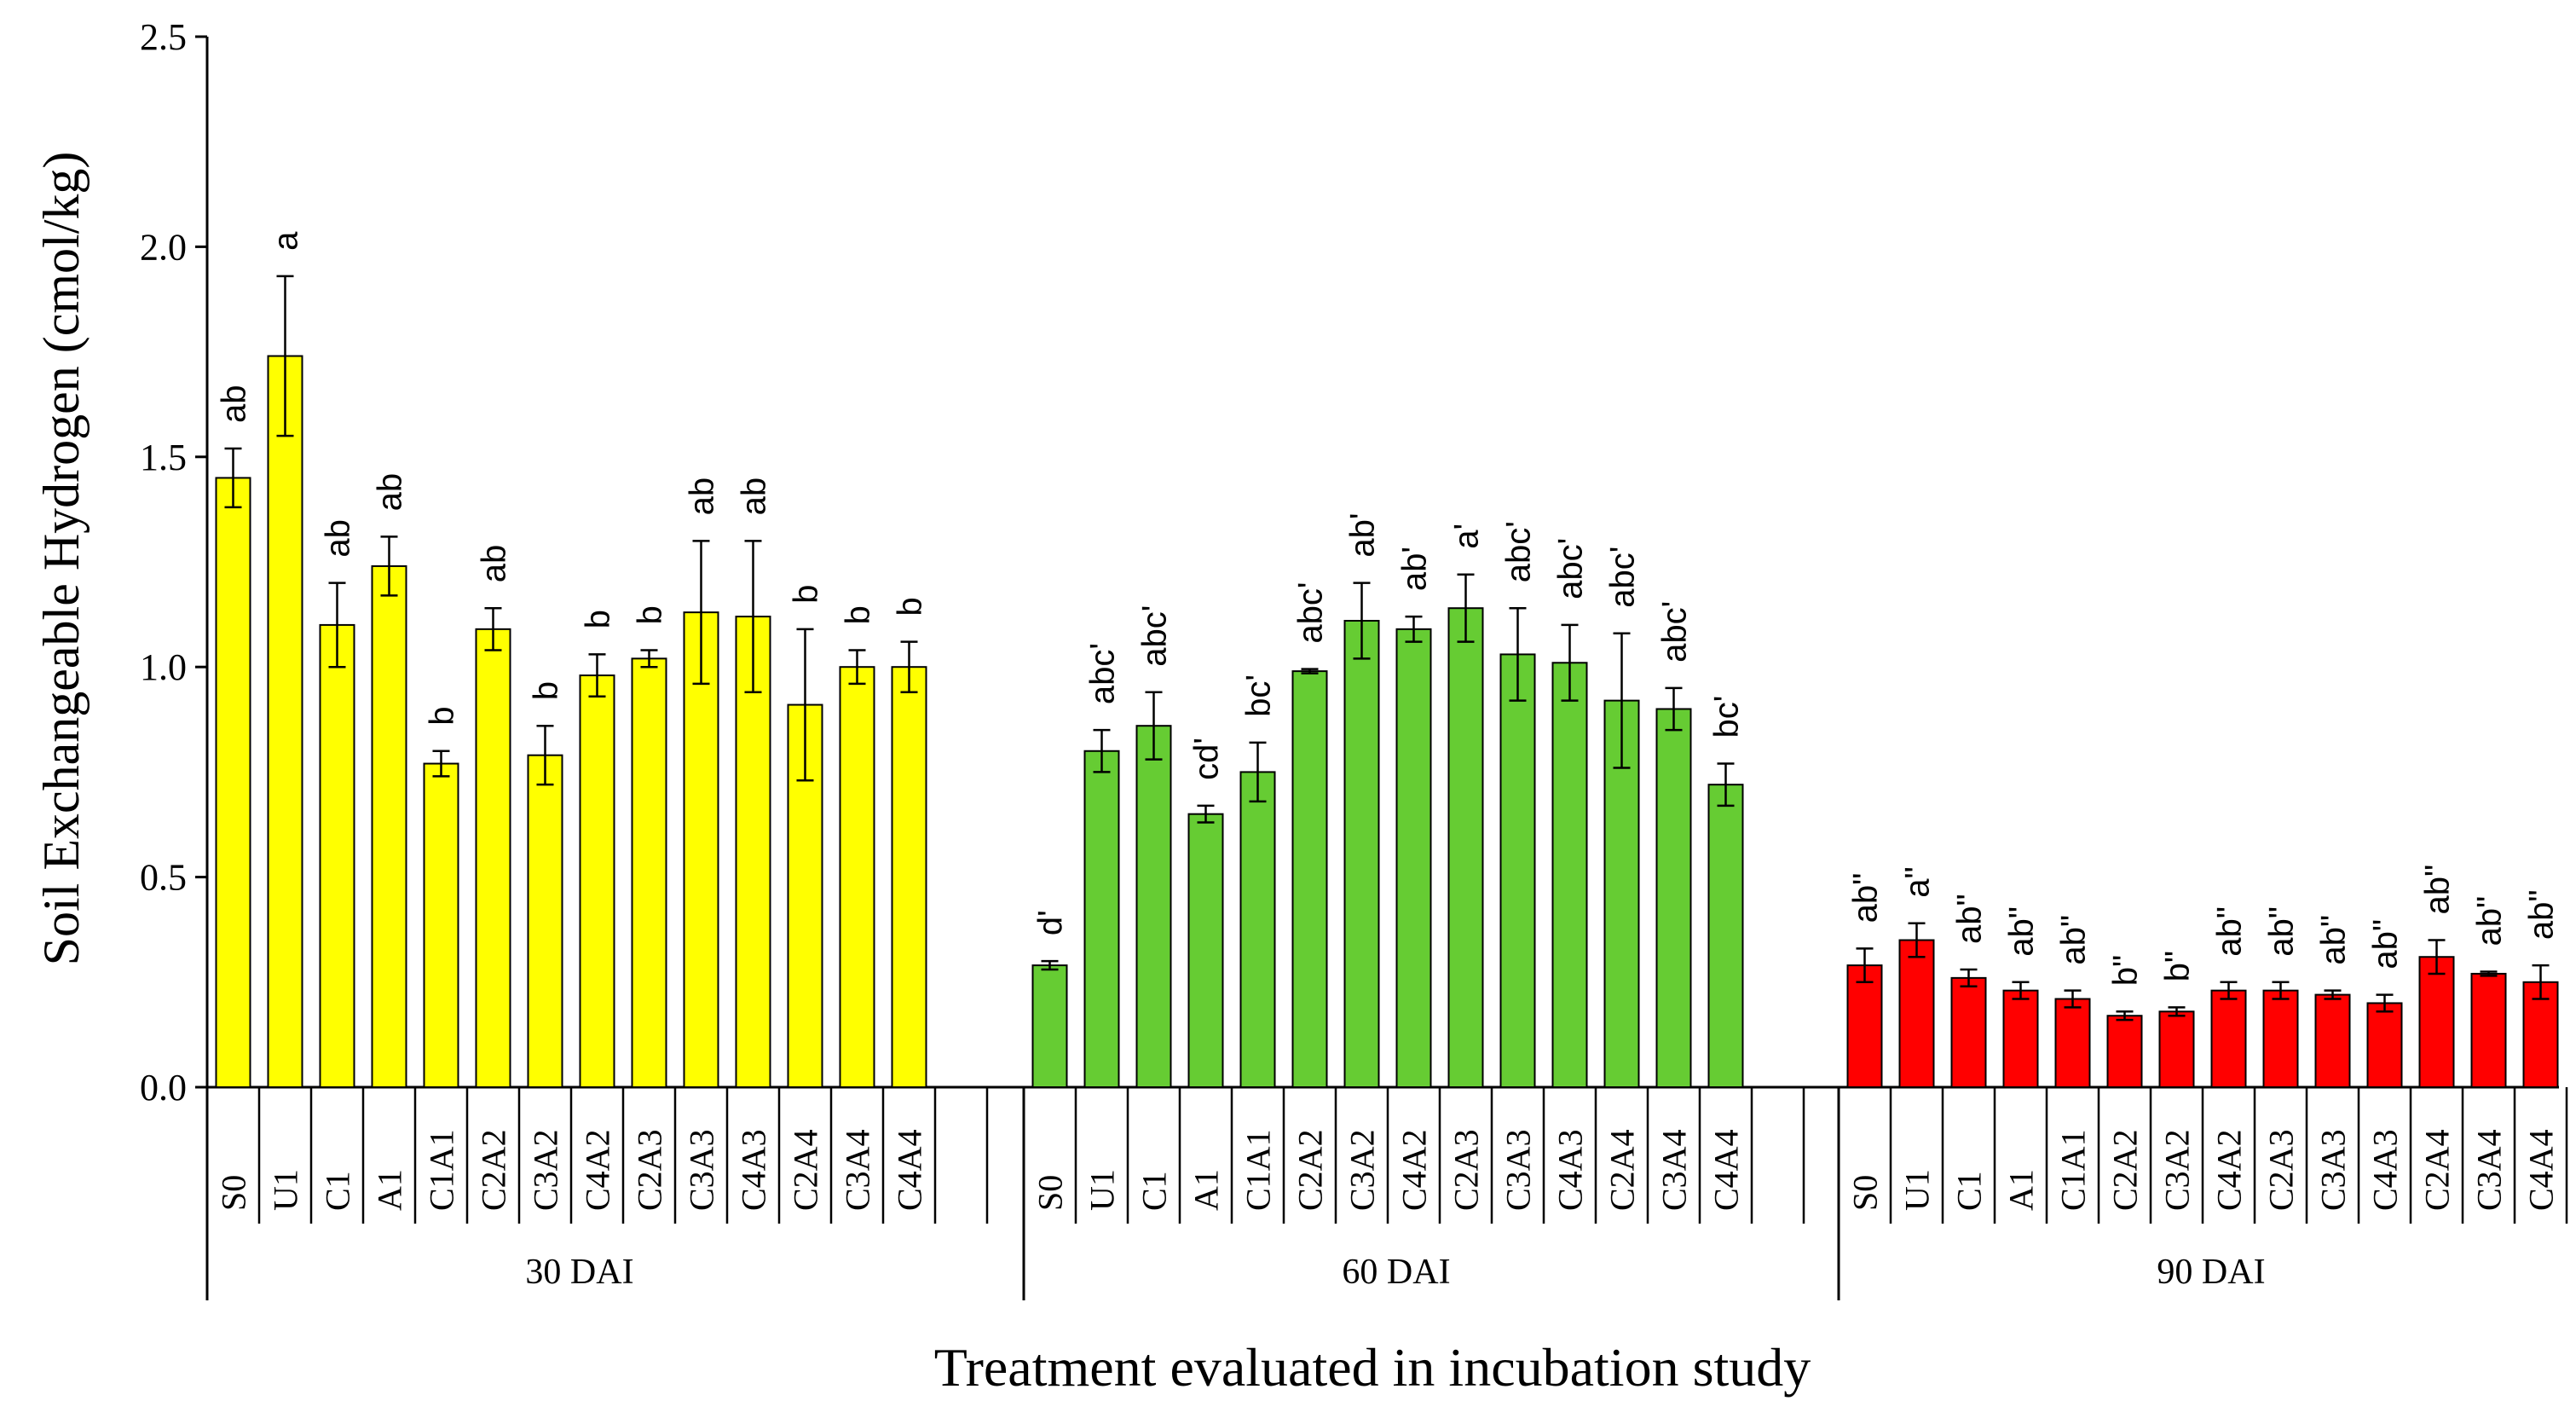 The width and height of the screenshot is (2576, 1424). Describe the element at coordinates (2126, 970) in the screenshot. I see `significance-letter: b"` at that location.